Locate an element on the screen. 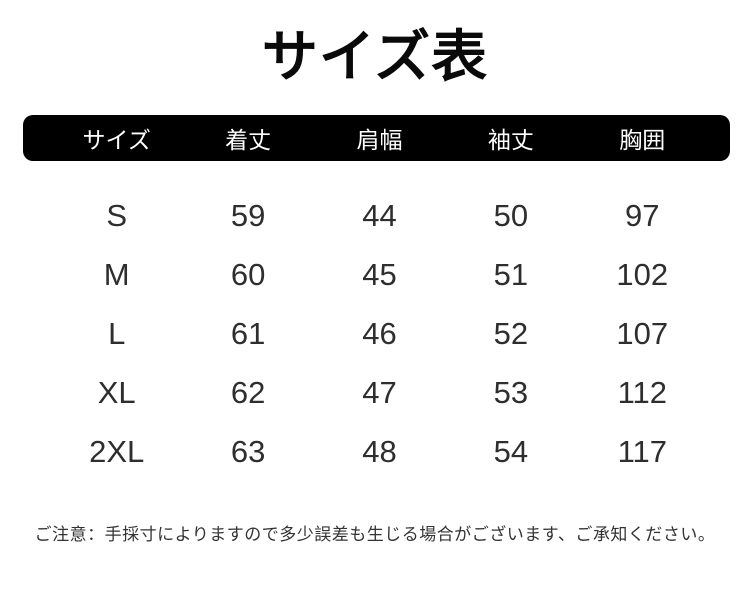 This screenshot has width=750, height=598. table-row-xl: XL 62 47 53 112 is located at coordinates (376, 393).